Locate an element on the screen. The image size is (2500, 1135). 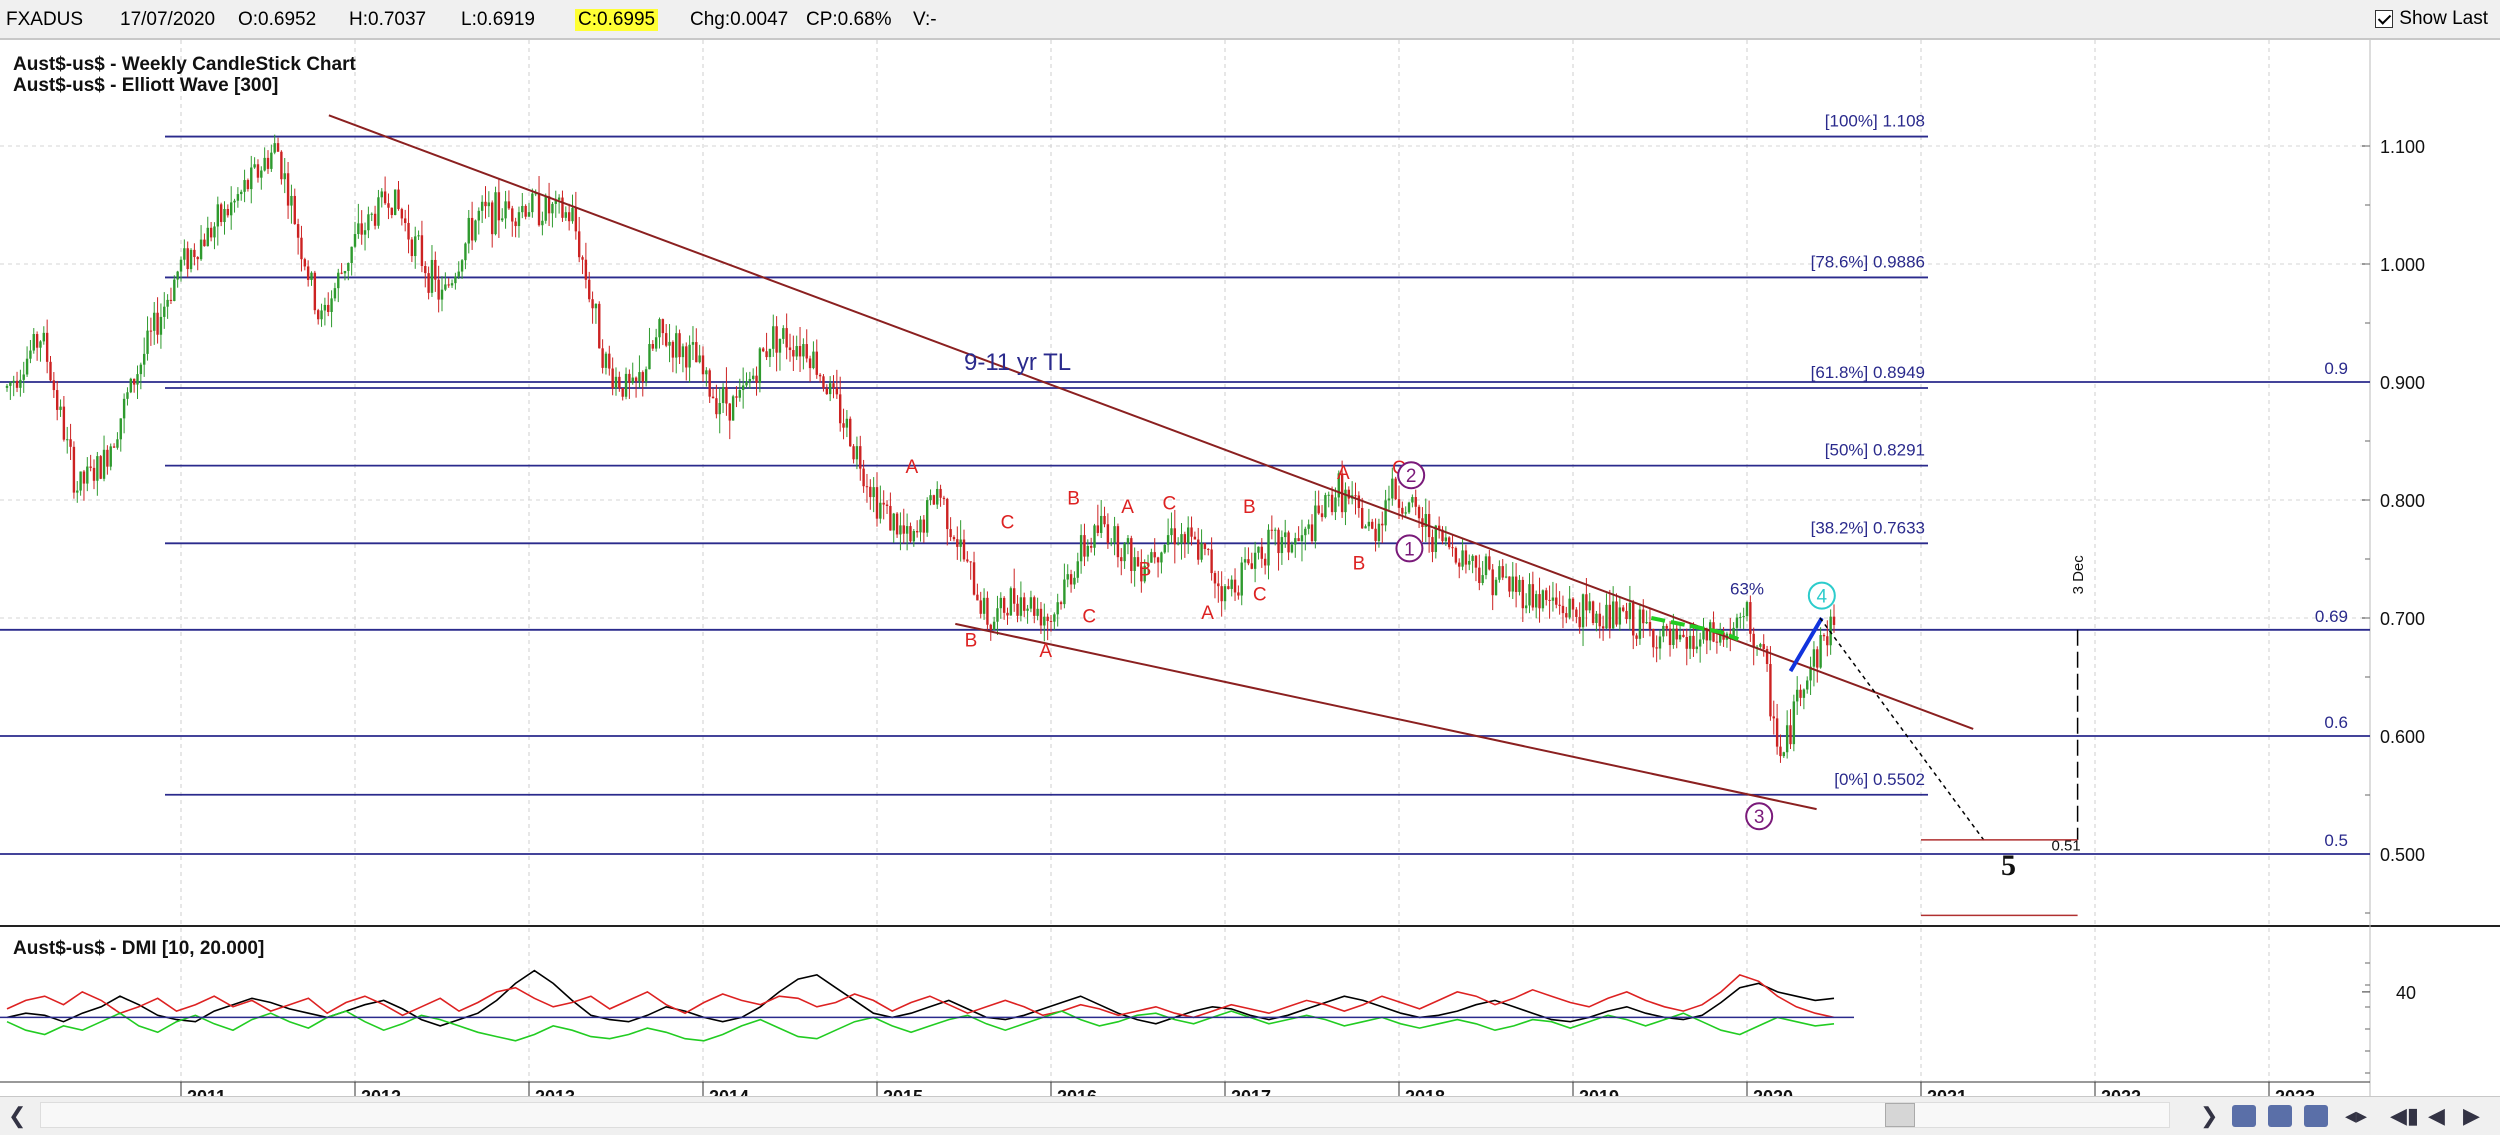
show-last-toggle: Show Last is located at coordinates (2431, 19).